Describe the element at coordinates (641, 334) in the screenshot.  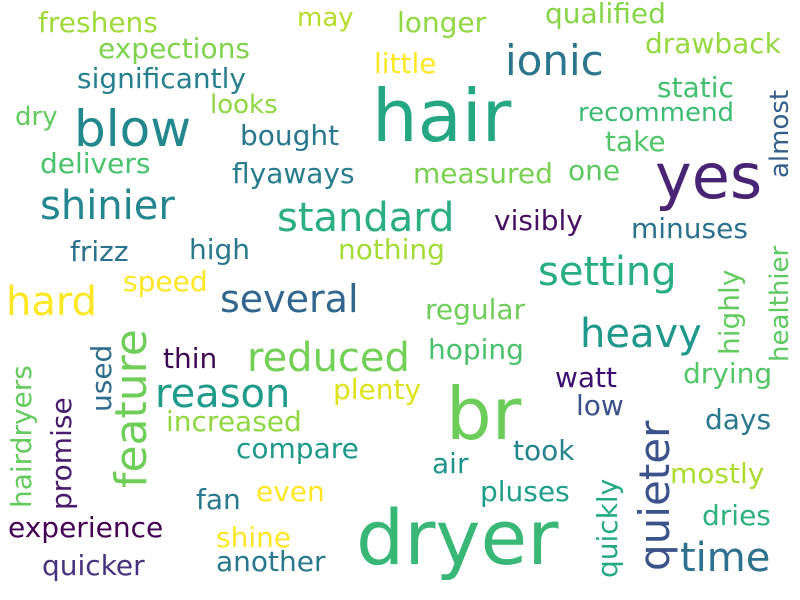
I see `word-heavy: heavy` at that location.